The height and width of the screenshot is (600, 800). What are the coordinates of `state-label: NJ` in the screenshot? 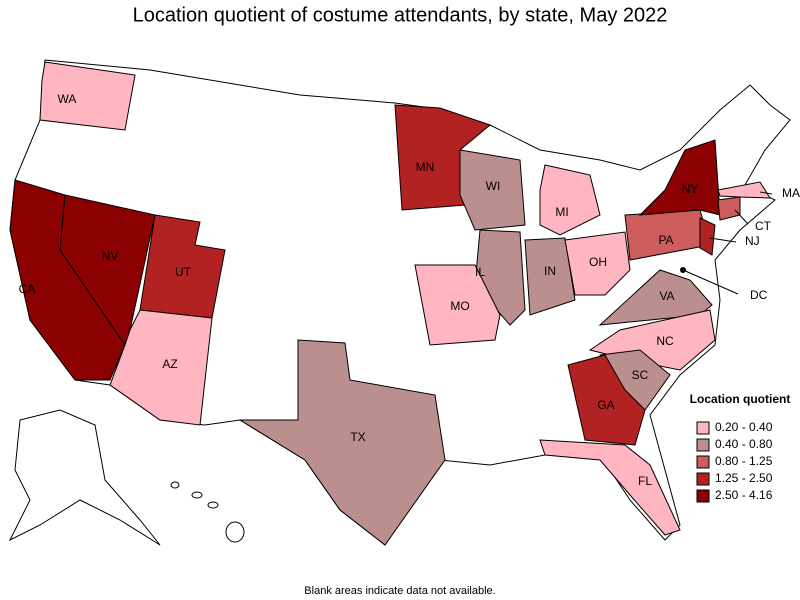 It's located at (752, 241).